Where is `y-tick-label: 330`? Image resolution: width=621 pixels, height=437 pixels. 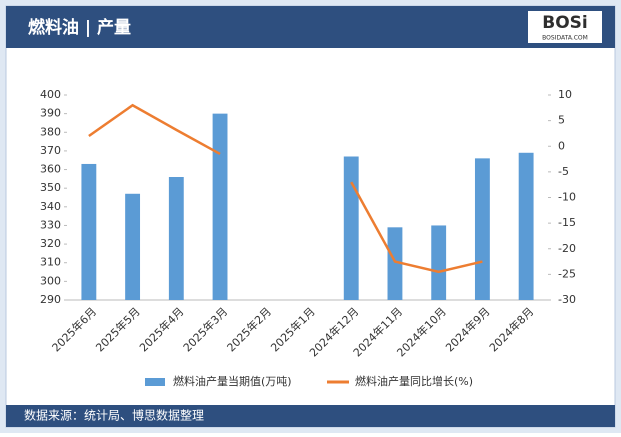 y-tick-label: 330 is located at coordinates (50, 224).